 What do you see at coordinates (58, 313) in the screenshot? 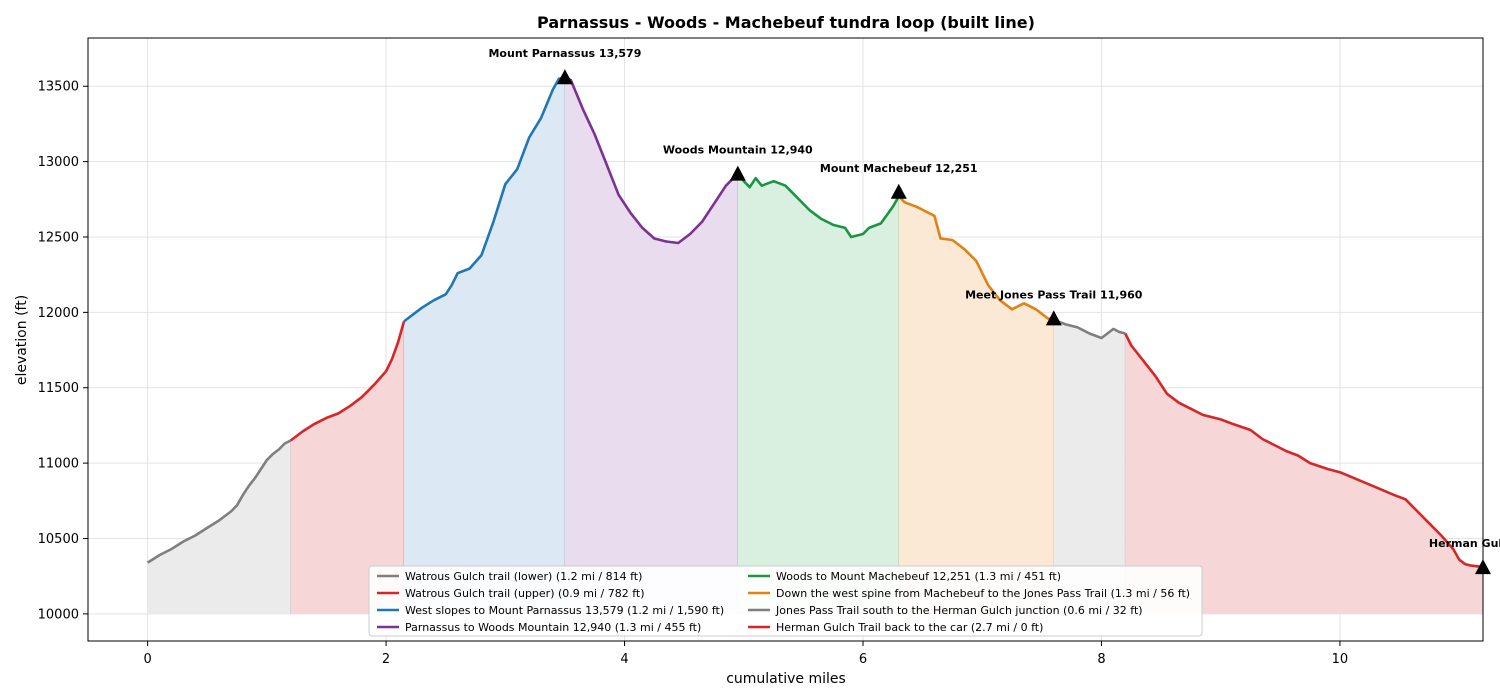
I see `y-tick-label: 12000` at bounding box center [58, 313].